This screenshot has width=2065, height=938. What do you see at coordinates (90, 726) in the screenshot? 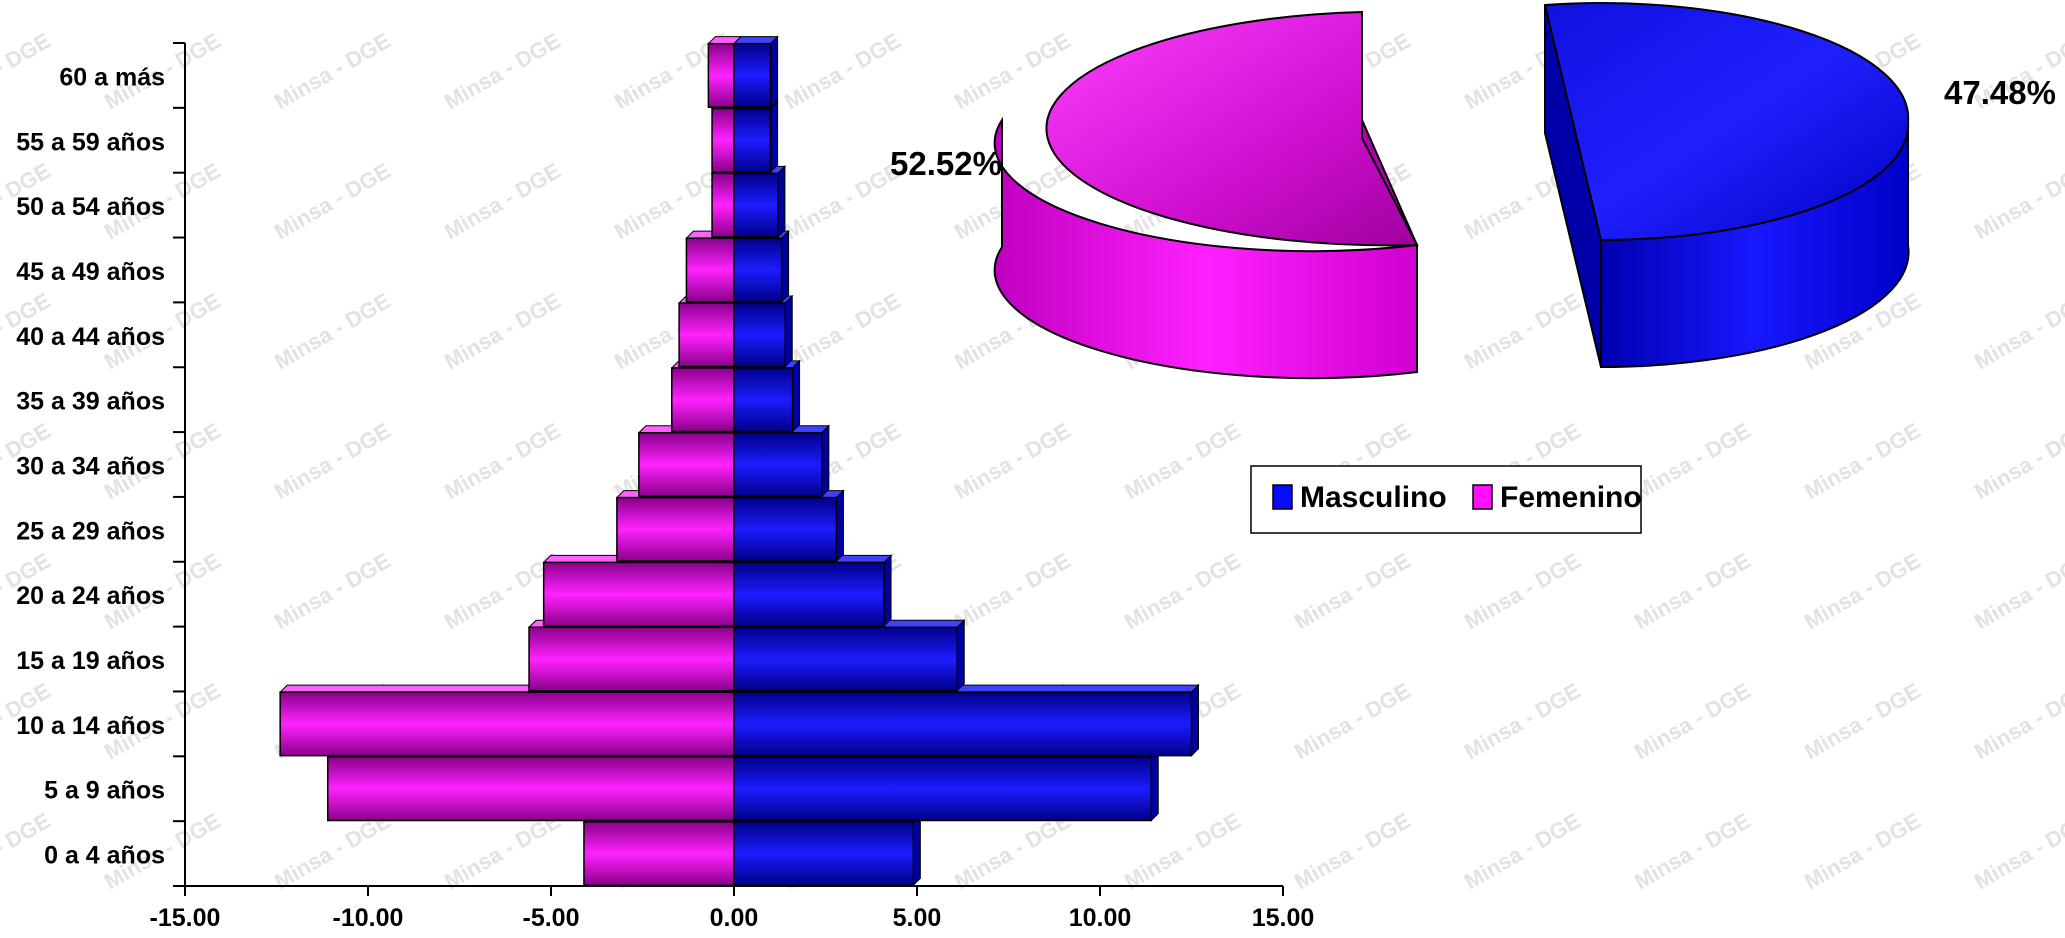
I see `category-label: 10 a 14 años` at bounding box center [90, 726].